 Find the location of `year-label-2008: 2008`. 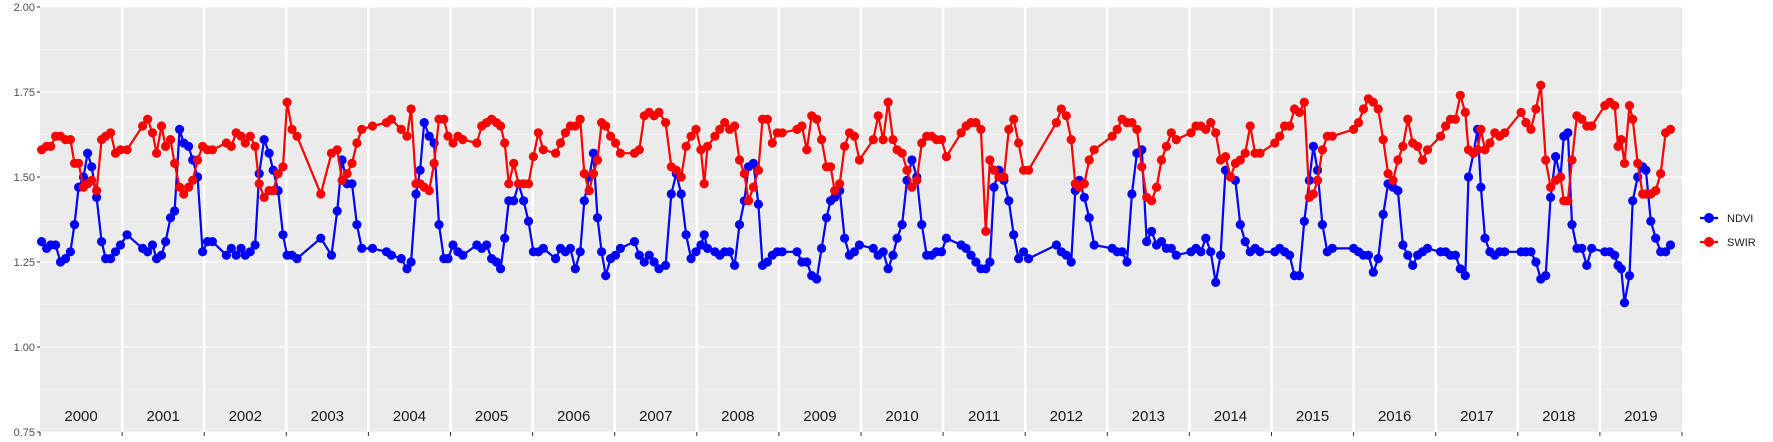

year-label-2008: 2008 is located at coordinates (737, 416).